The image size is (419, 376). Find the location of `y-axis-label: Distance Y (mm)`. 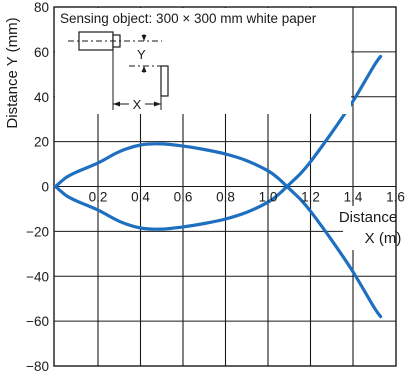

y-axis-label: Distance Y (mm) is located at coordinates (12, 72).